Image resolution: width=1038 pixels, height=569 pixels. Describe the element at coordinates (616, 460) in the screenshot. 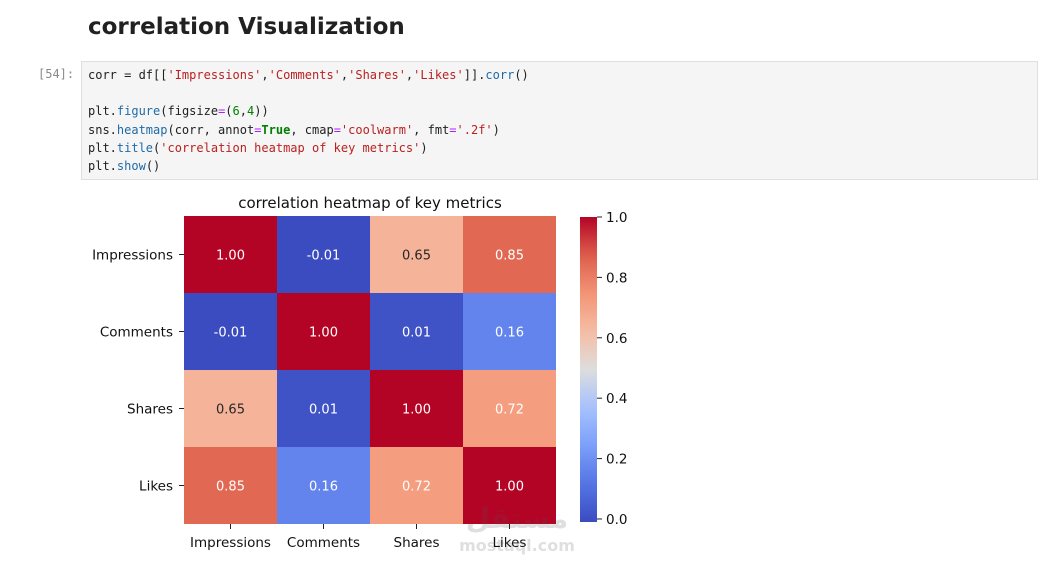

I see `colorbar-tick-label: 0.2` at that location.